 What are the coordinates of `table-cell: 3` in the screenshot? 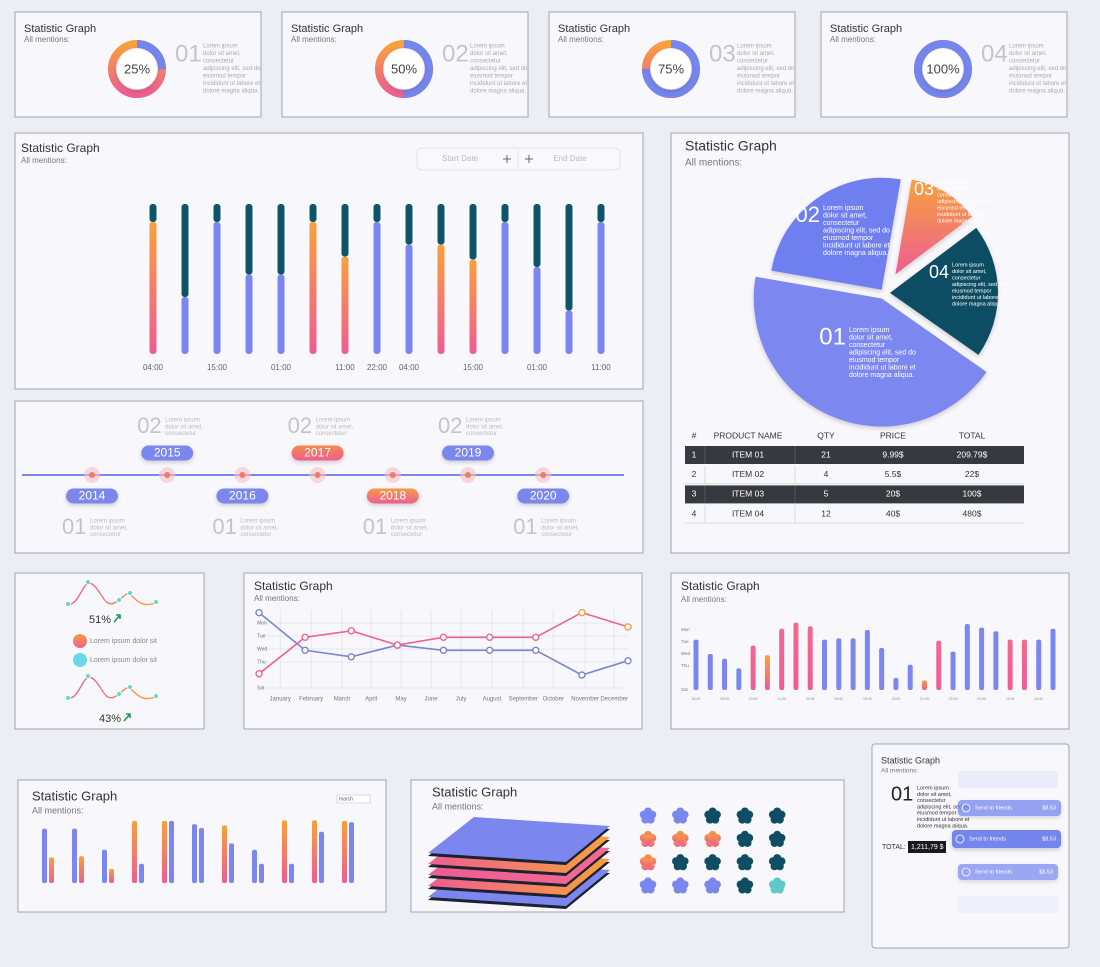 It's located at (694, 494).